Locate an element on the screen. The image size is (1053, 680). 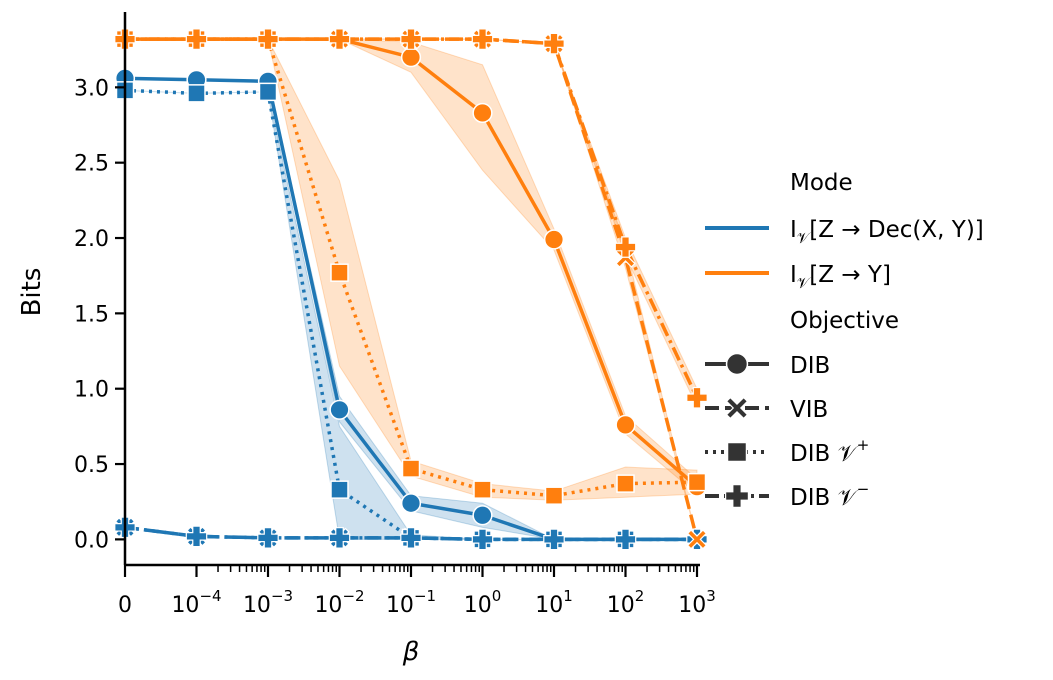
x-axis-label: β is located at coordinates (411, 652).